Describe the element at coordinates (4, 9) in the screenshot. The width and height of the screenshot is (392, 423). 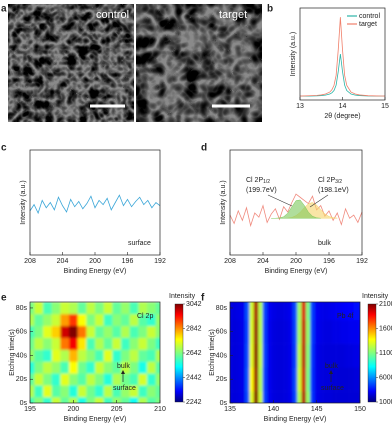
I see `panel-label: a` at that location.